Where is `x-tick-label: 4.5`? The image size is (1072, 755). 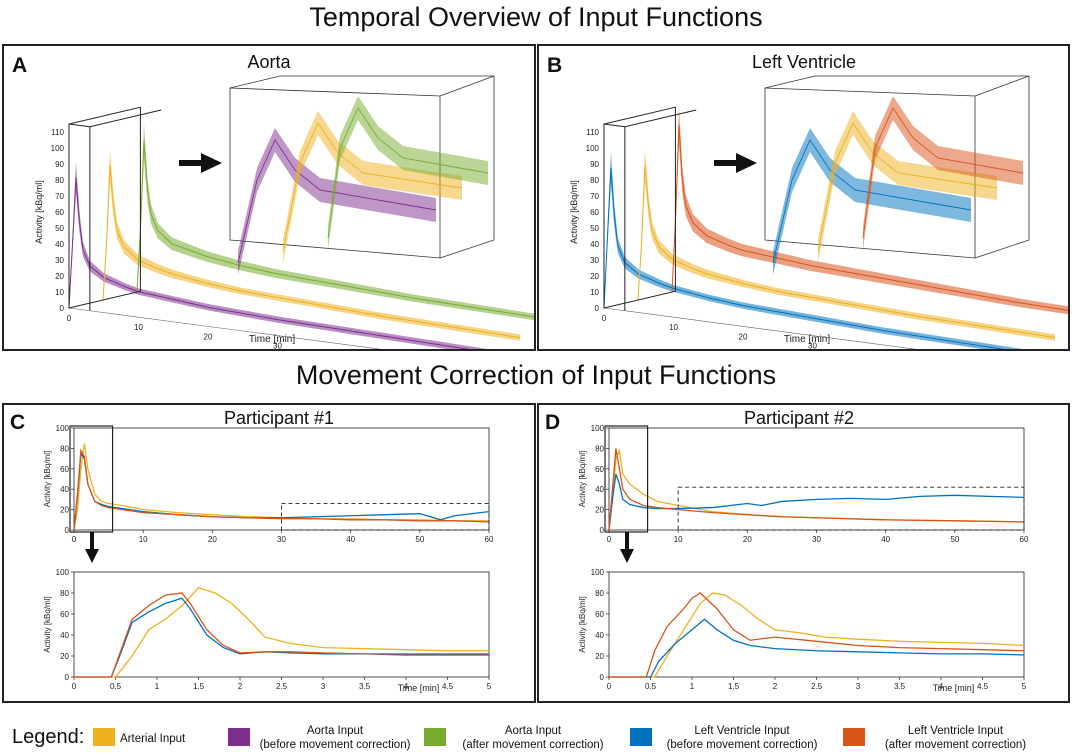
x-tick-label: 4.5 is located at coordinates (983, 686).